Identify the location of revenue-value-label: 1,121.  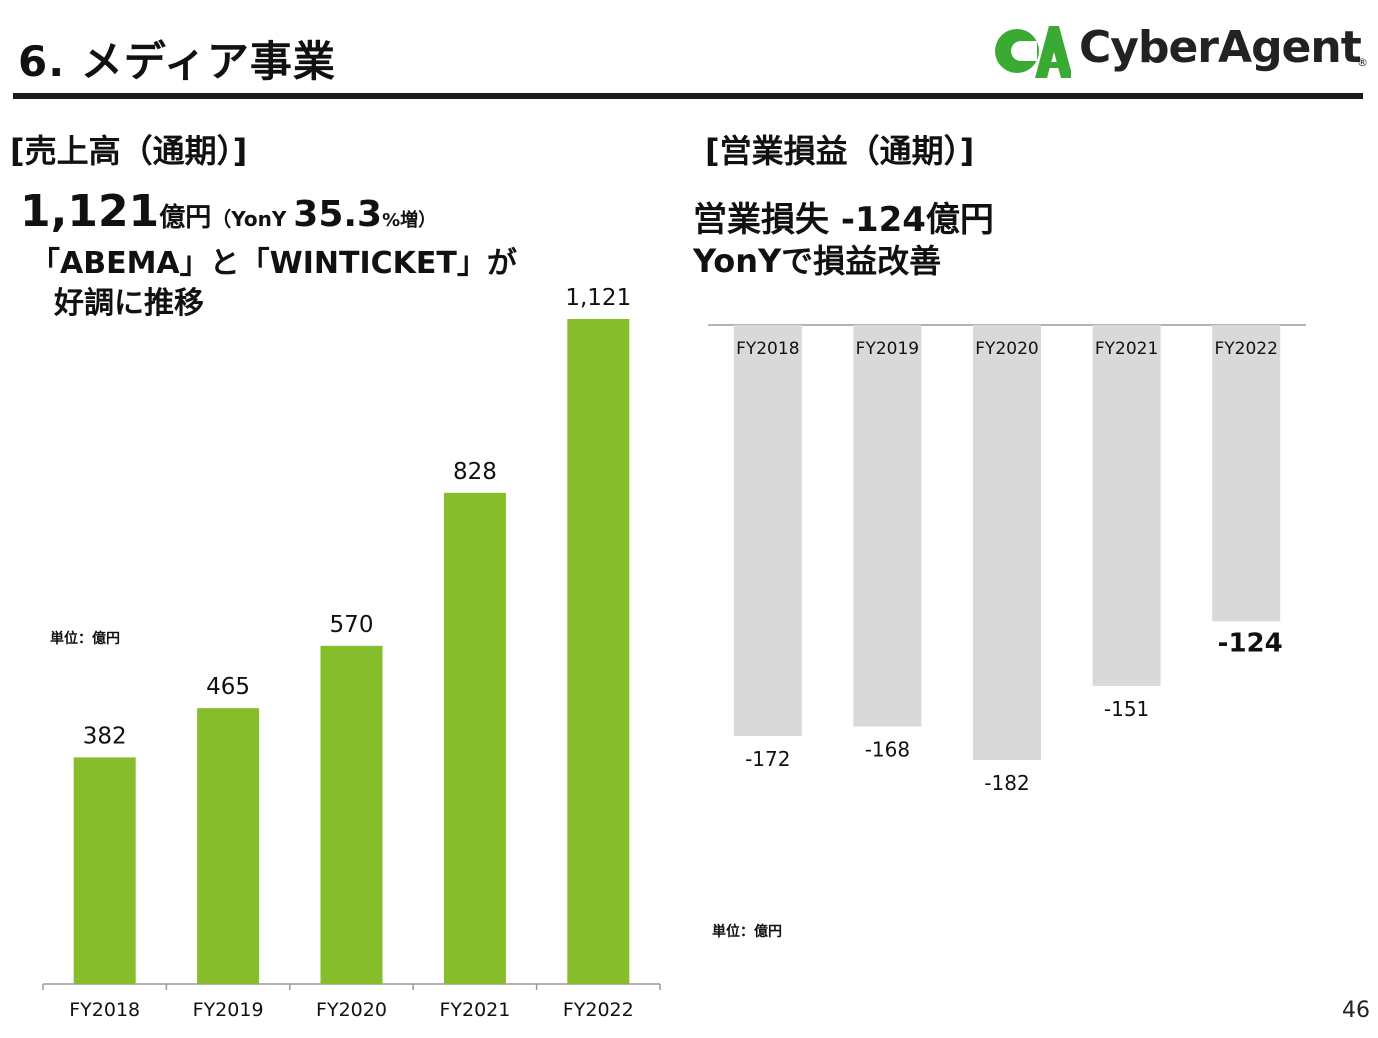
(598, 298).